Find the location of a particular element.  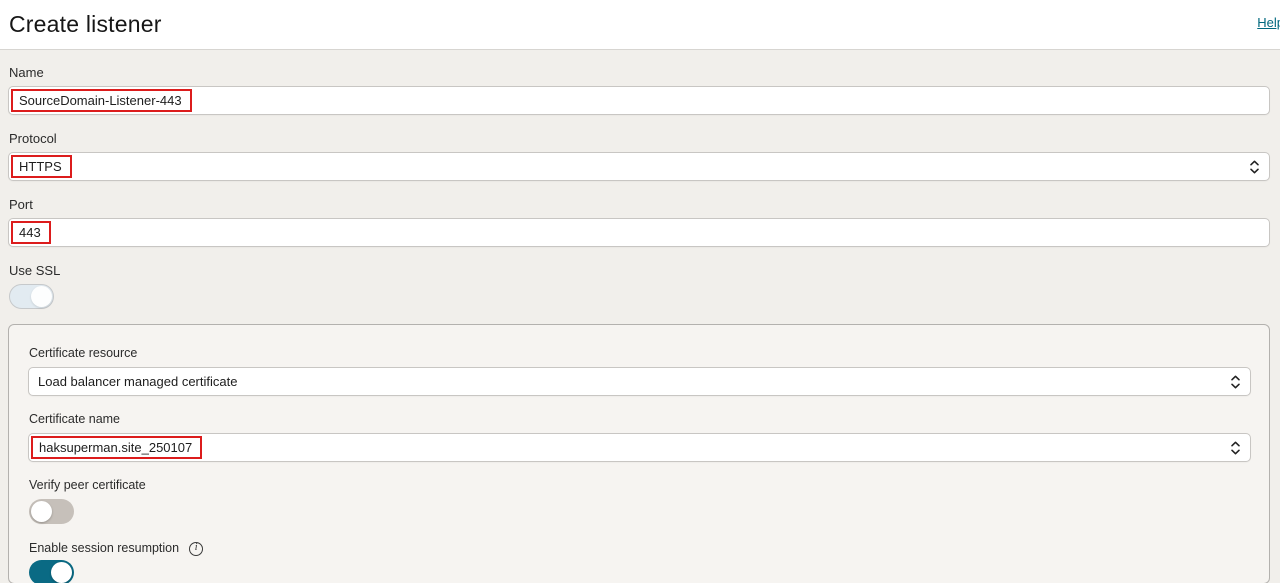

help-link: Help is located at coordinates (1268, 22).